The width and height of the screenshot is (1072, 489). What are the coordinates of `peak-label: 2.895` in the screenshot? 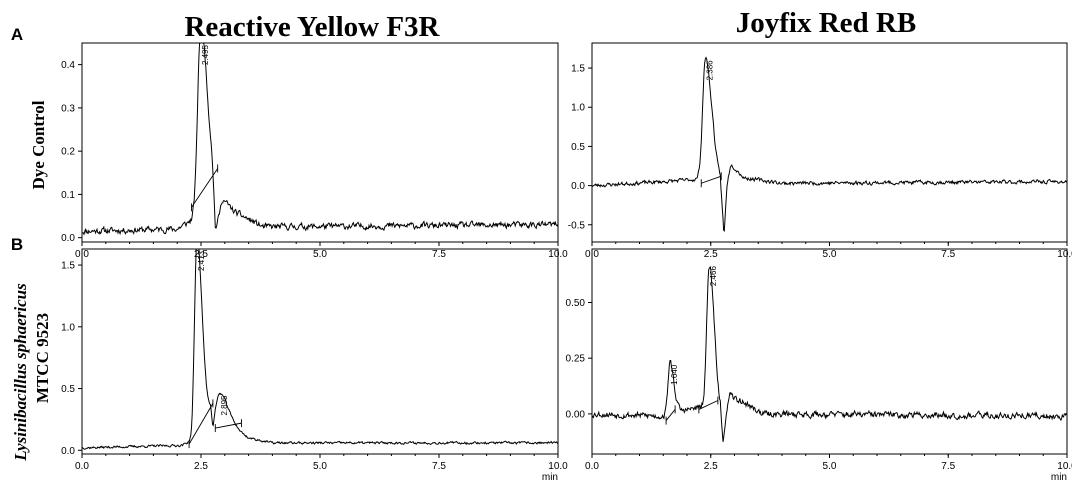 It's located at (224, 405).